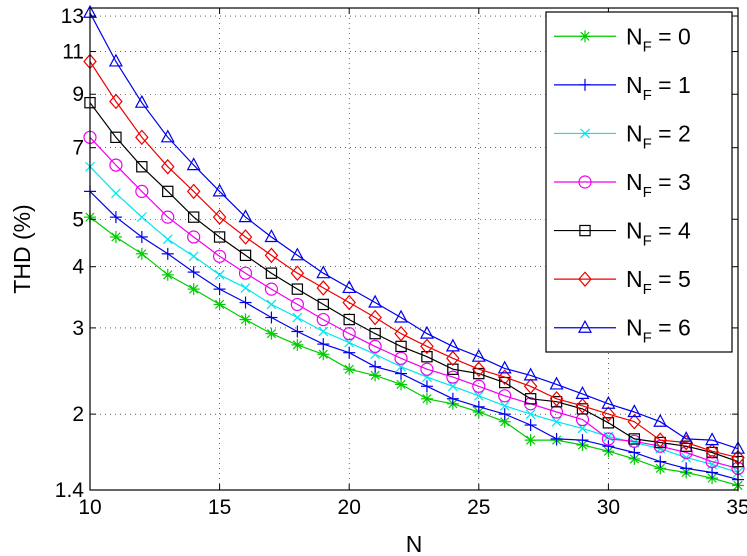 This screenshot has width=747, height=556. What do you see at coordinates (622, 88) in the screenshot?
I see `legend-entry: NF = 1` at bounding box center [622, 88].